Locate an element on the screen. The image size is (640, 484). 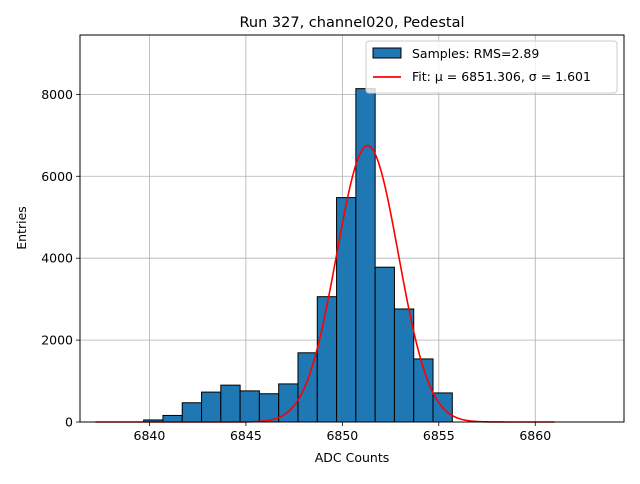
legend-label-fit: Fit: μ = 6851.306, σ = 1.601 is located at coordinates (501, 76).